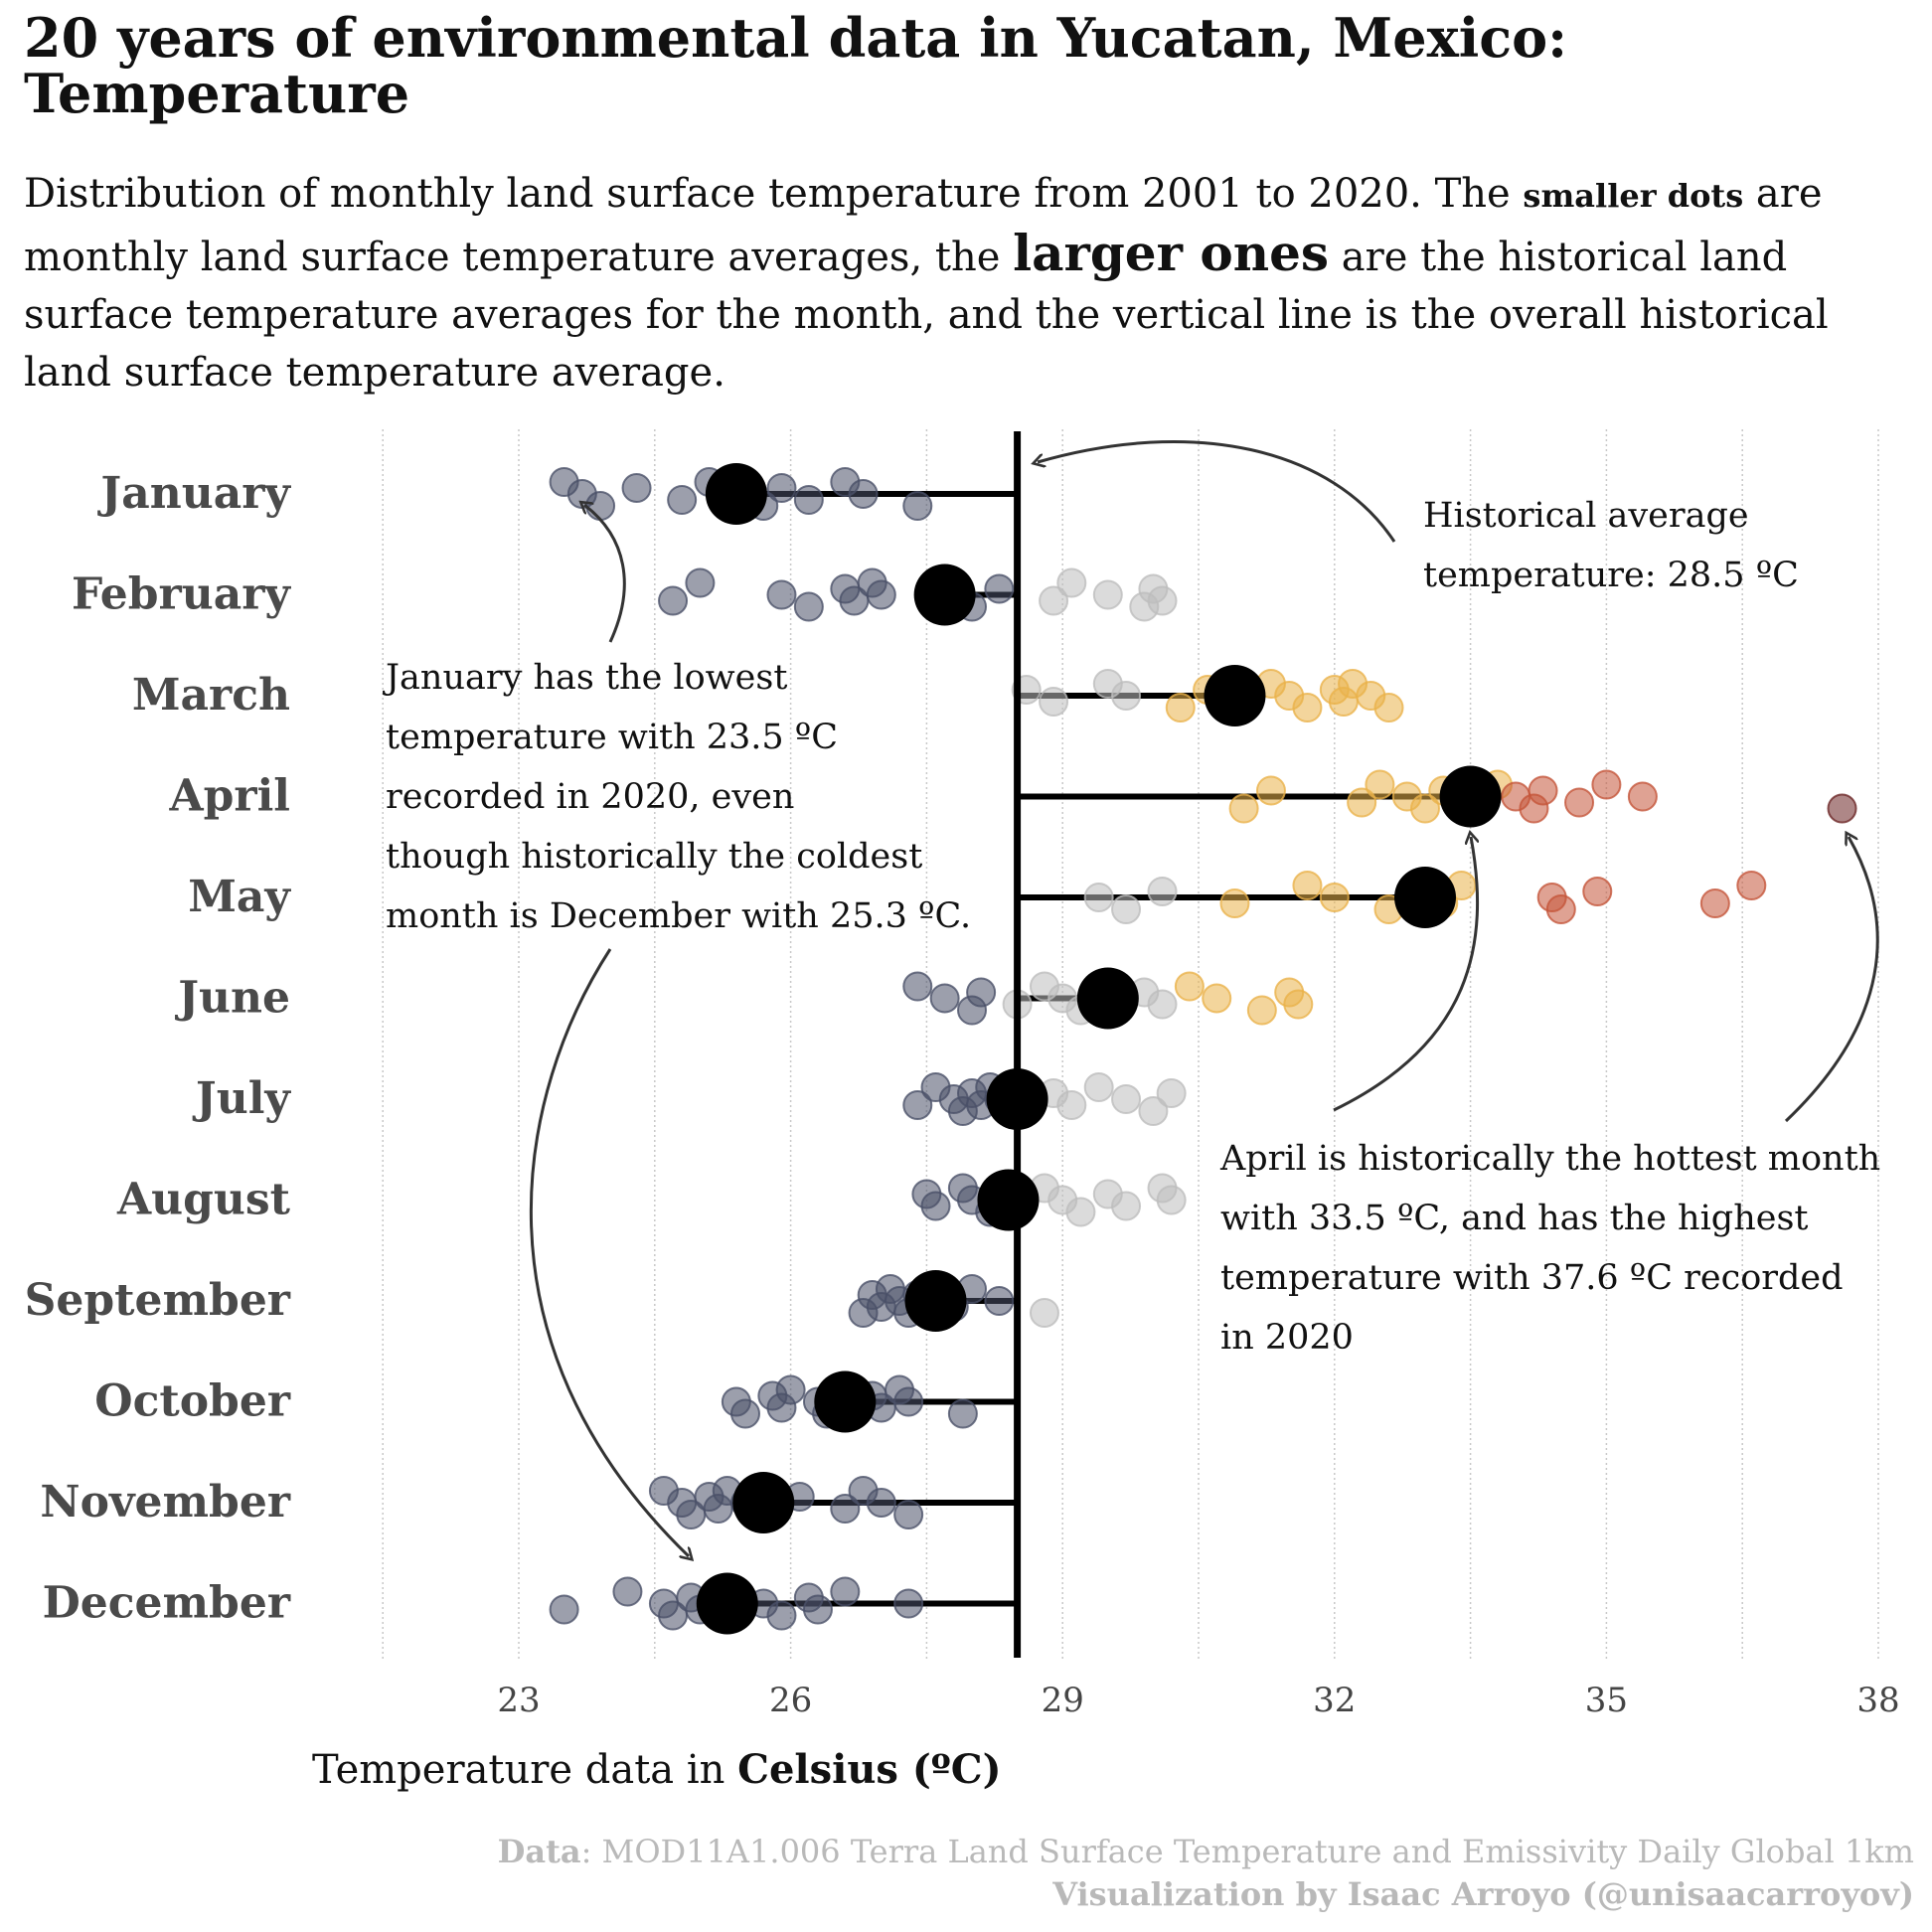 This screenshot has height=1932, width=1932. What do you see at coordinates (1549, 1159) in the screenshot?
I see `annotation-april-hottest: April is historically the hottest month` at bounding box center [1549, 1159].